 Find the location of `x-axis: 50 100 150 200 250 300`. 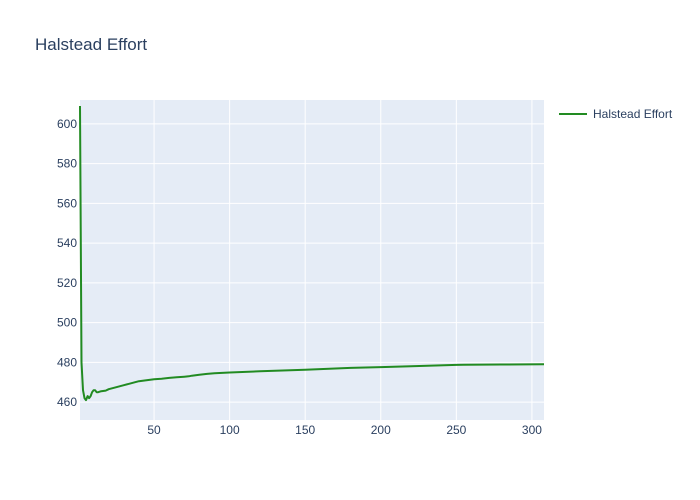

x-axis: 50 100 150 200 250 300 is located at coordinates (344, 430).